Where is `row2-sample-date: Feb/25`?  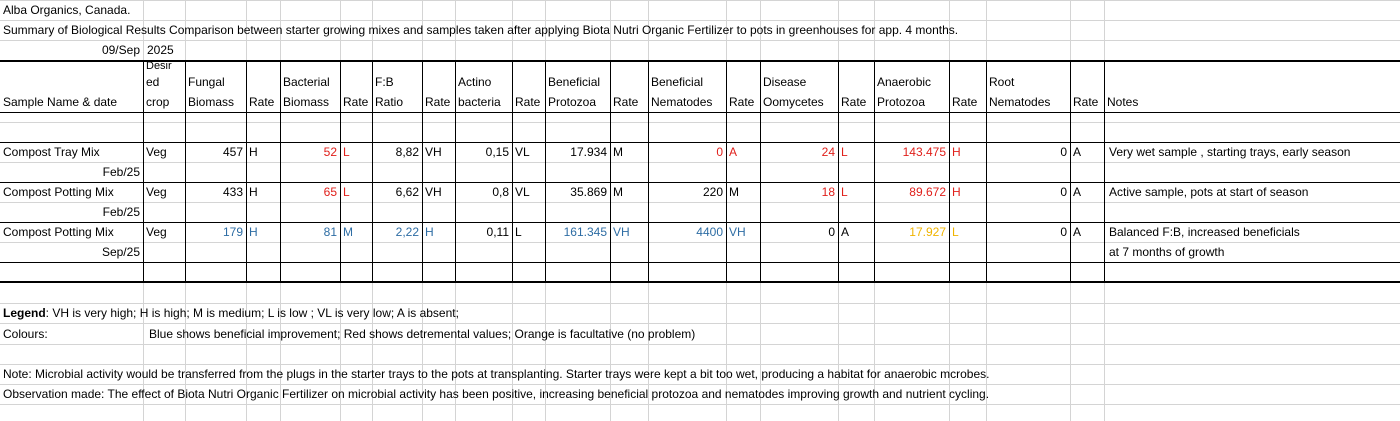
row2-sample-date: Feb/25 is located at coordinates (121, 212).